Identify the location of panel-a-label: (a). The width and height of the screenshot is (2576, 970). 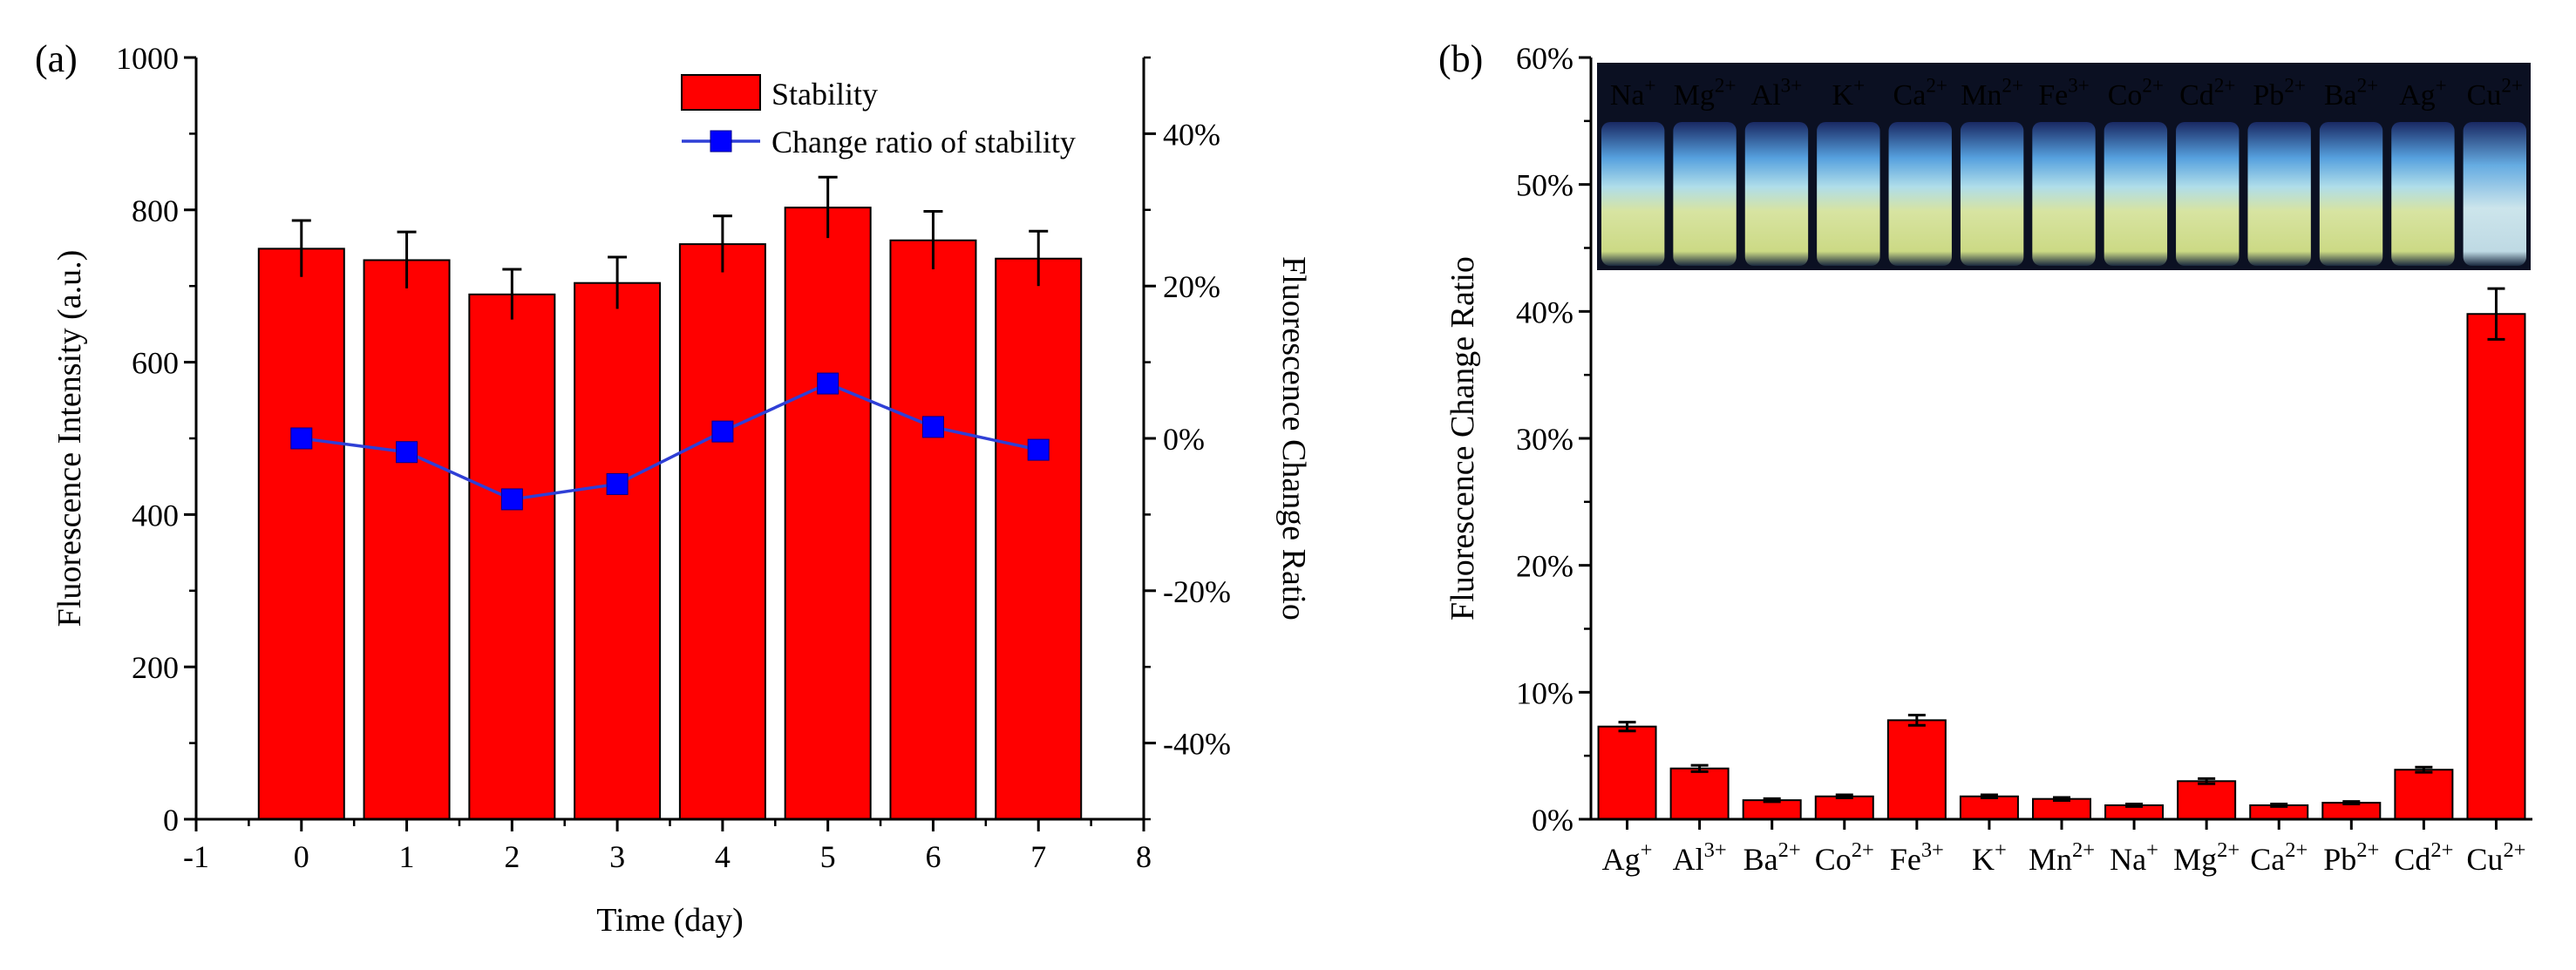
(57, 58).